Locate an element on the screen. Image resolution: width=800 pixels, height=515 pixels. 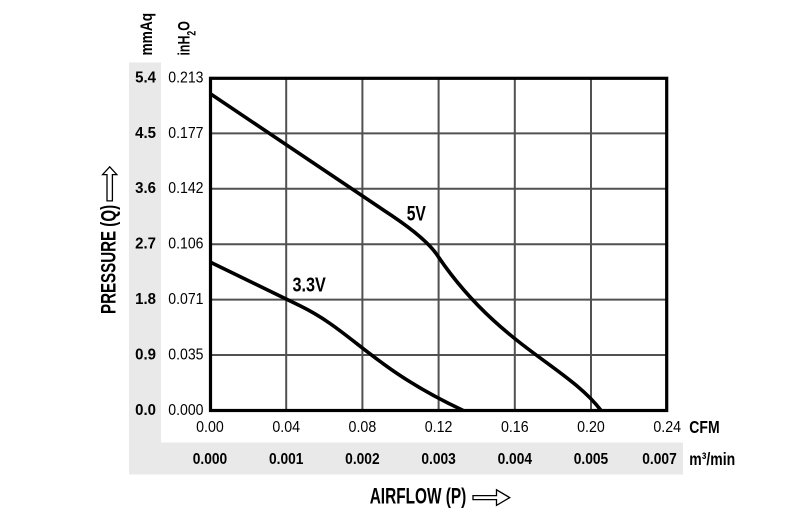
svg-text: 5V is located at coordinates (417, 213).